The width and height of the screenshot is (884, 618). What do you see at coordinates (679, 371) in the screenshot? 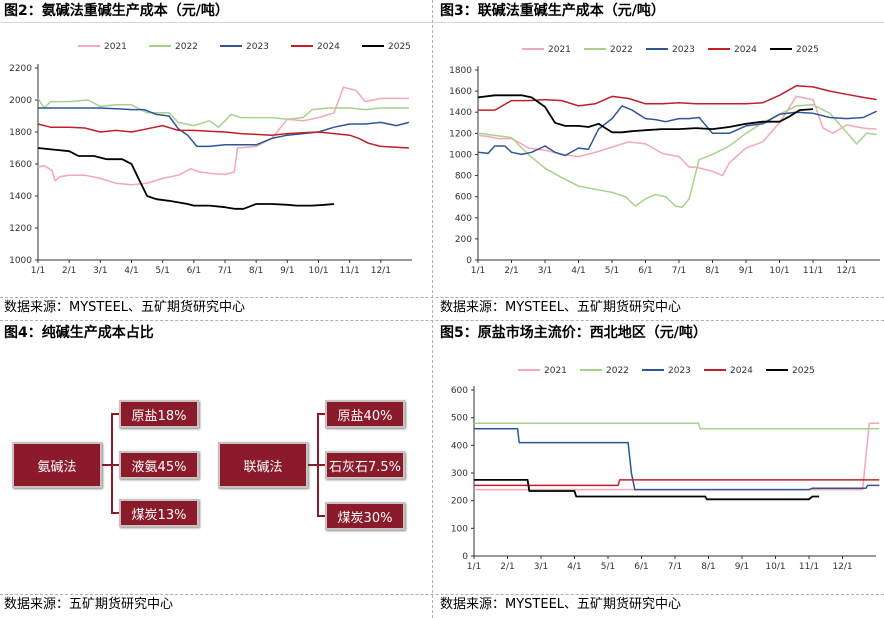
I see `c5-legend-label-2023: 2023` at bounding box center [679, 371].